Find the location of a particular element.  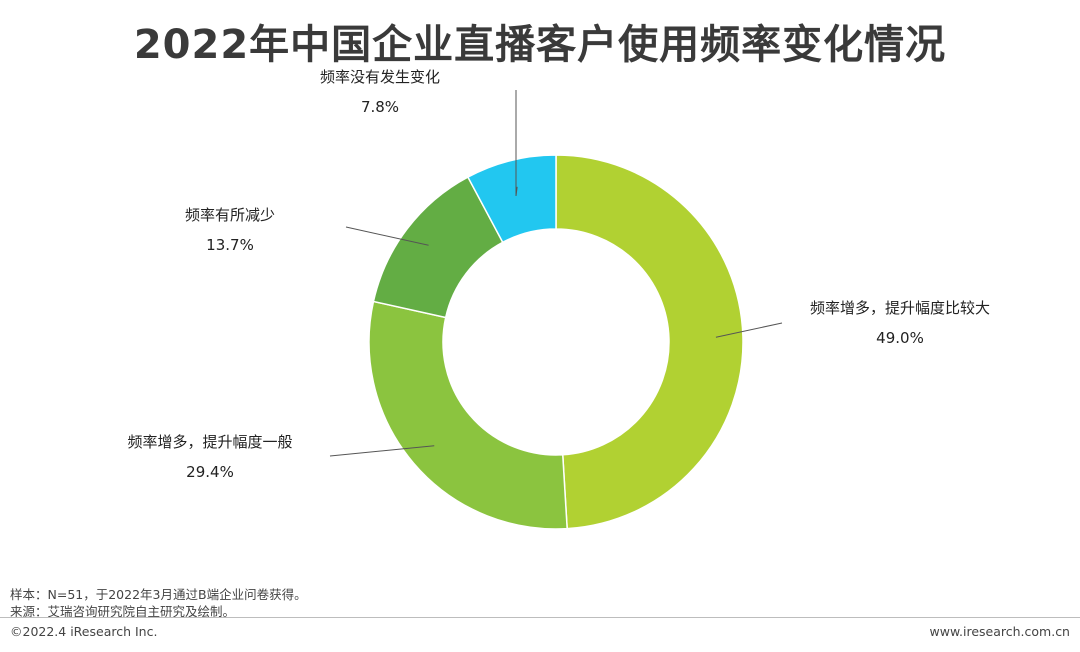

slice-label-value: 49.0% is located at coordinates (900, 338).